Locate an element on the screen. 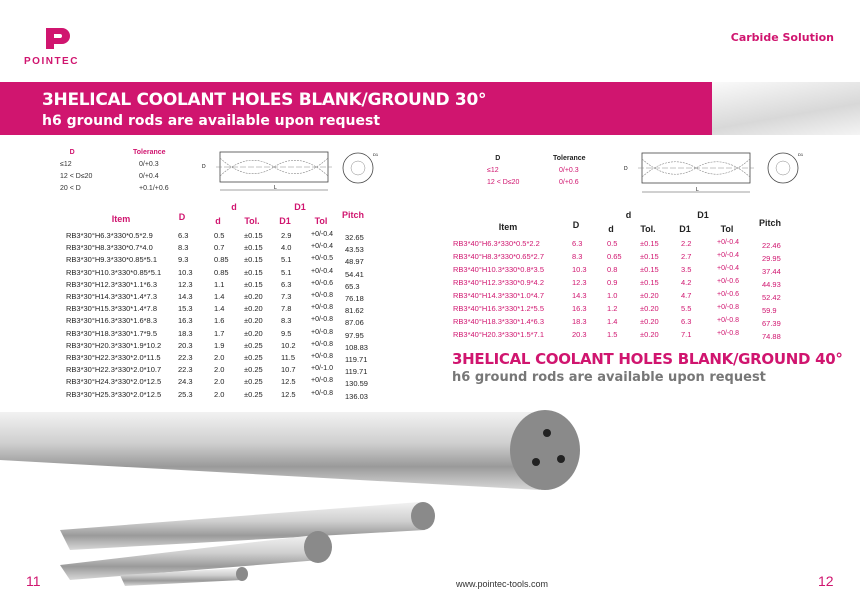  table-cell: 43.53 is located at coordinates (354, 250).